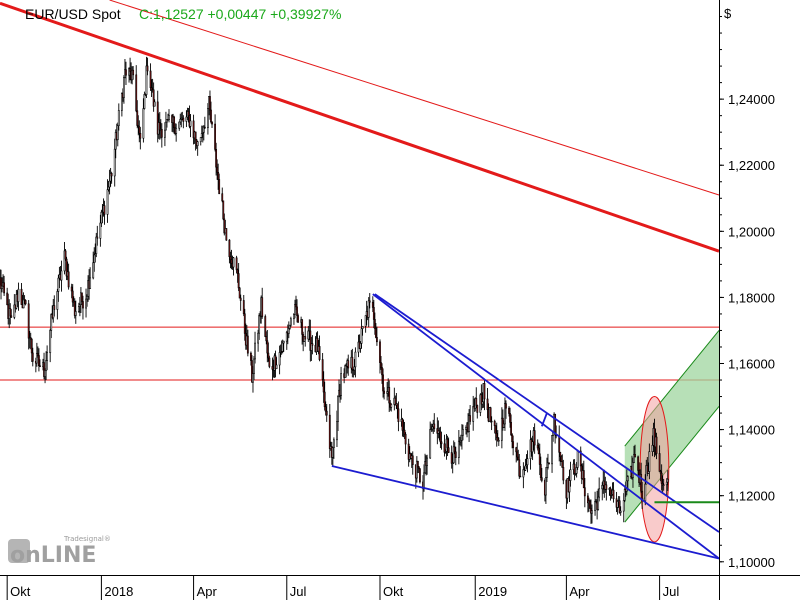  Describe the element at coordinates (751, 430) in the screenshot. I see `y-tick-label: 1,14000` at that location.